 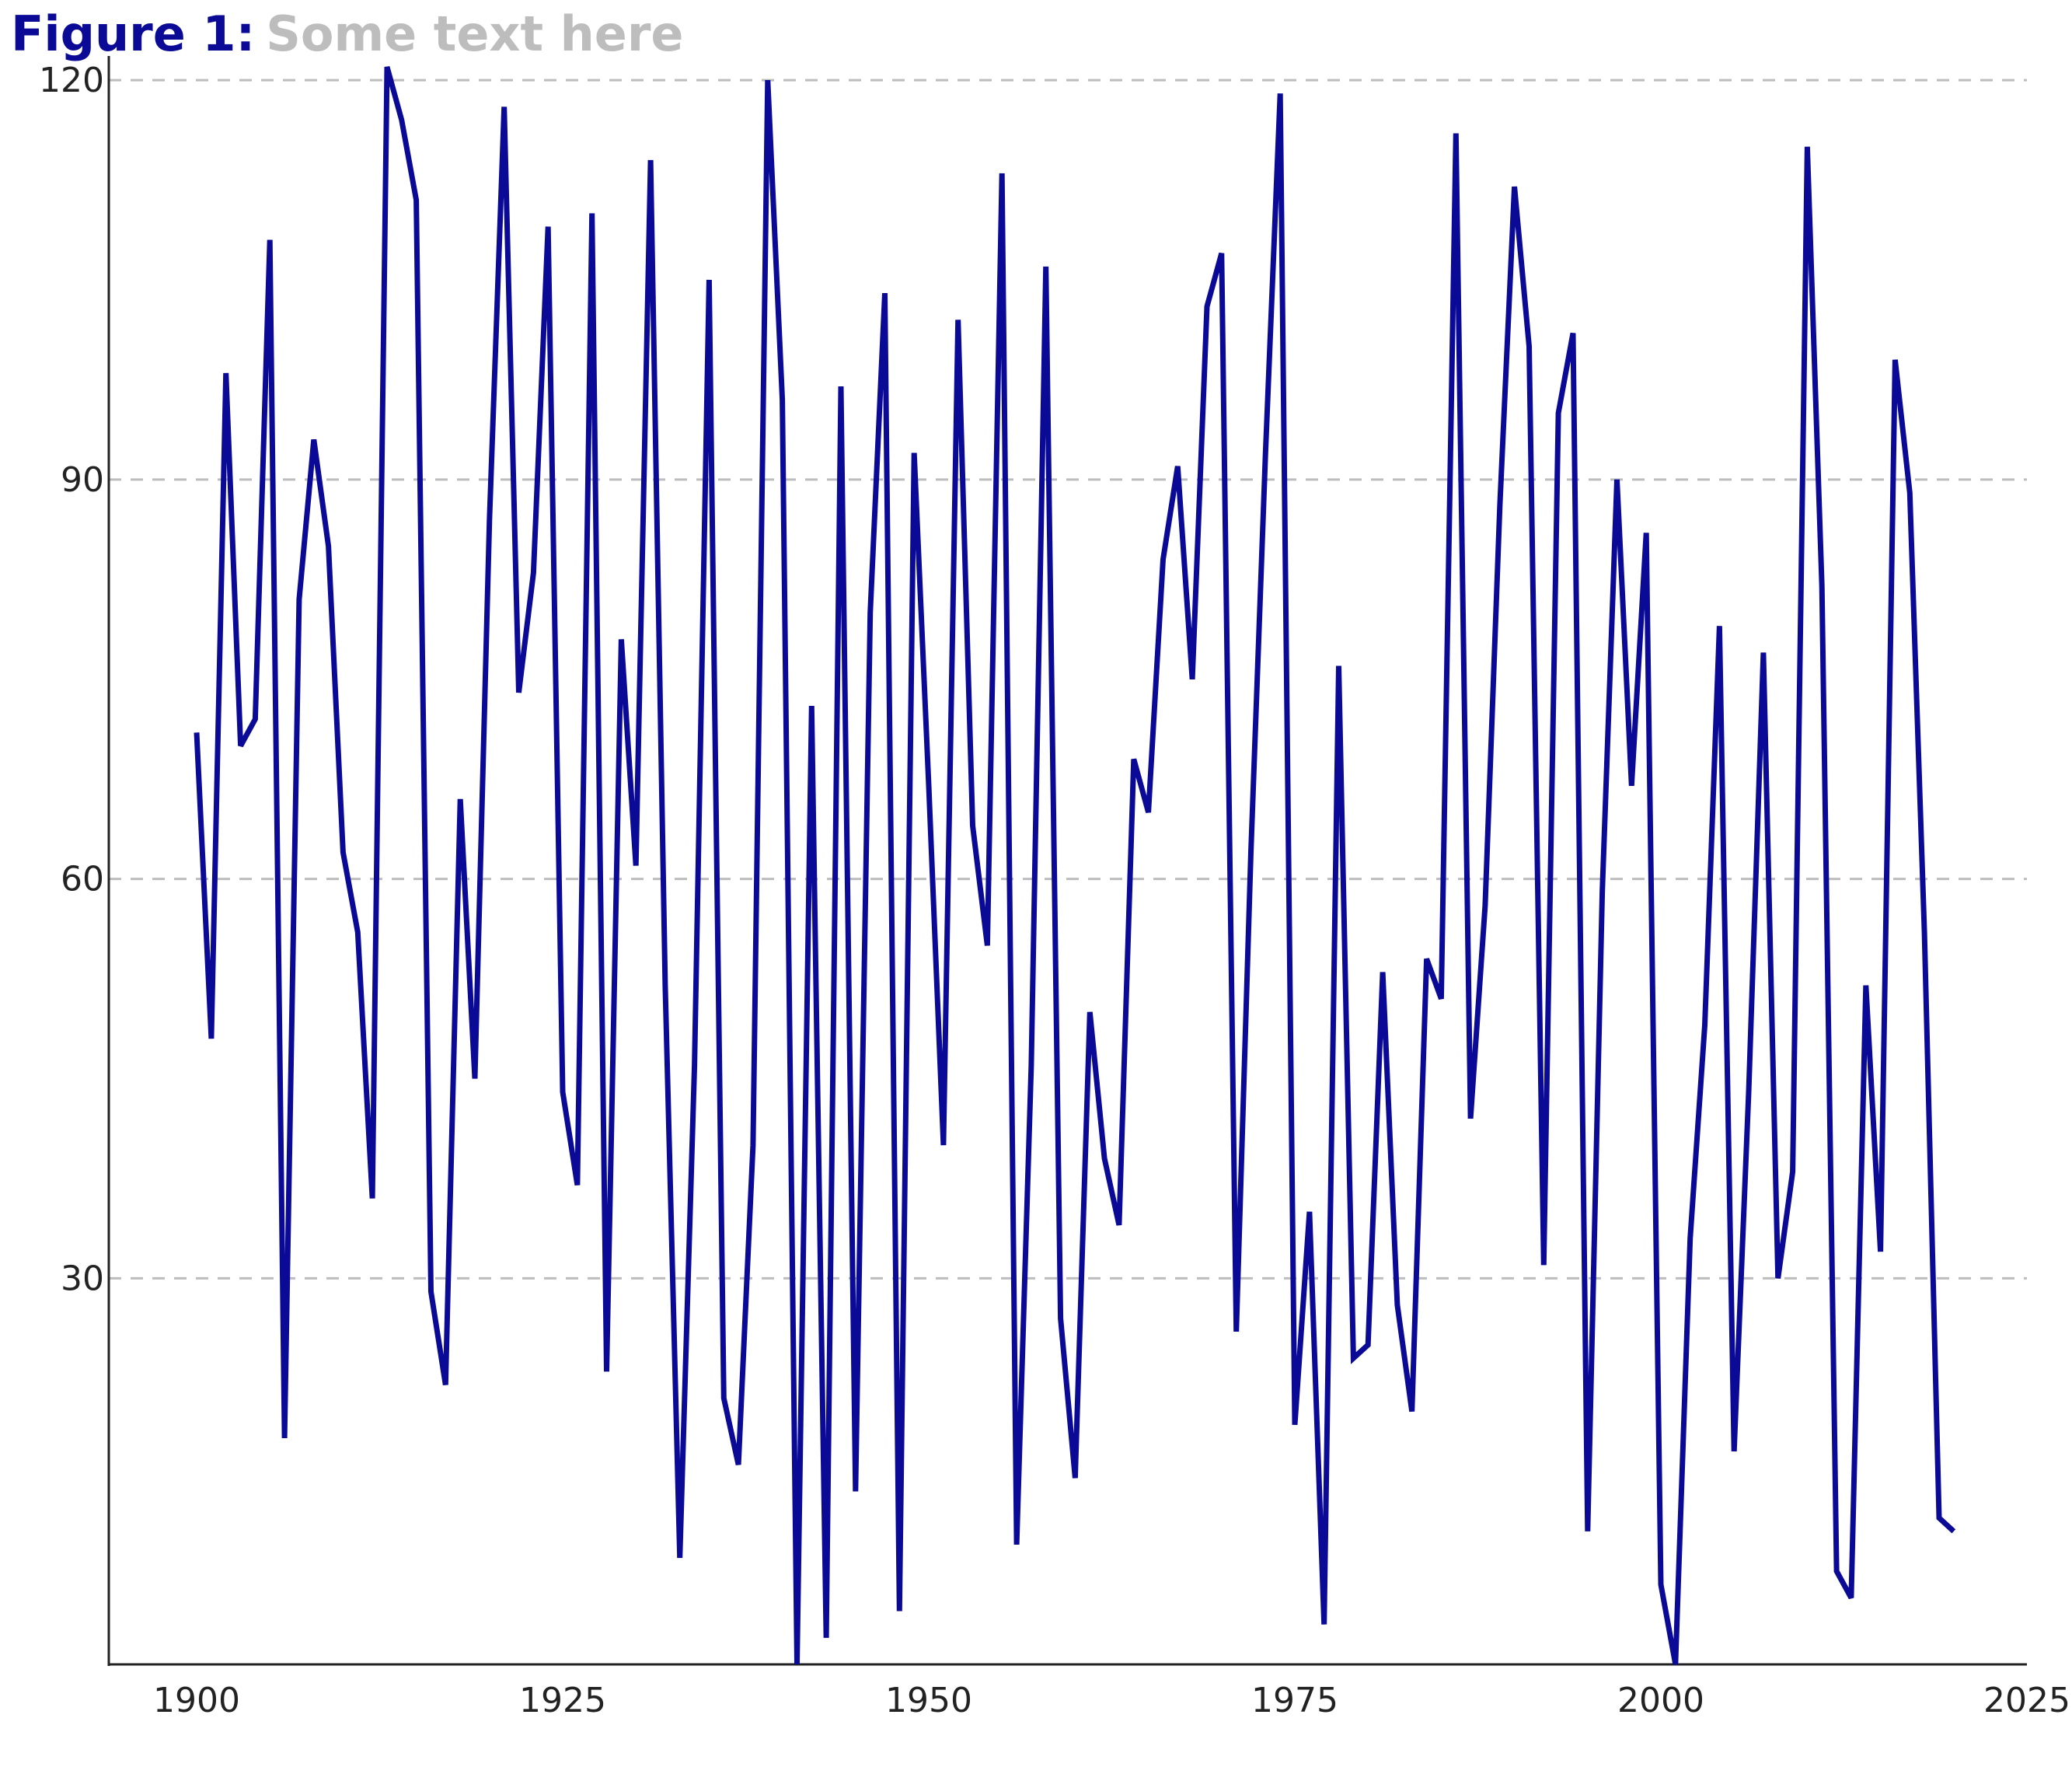 What do you see at coordinates (196, 1700) in the screenshot?
I see `x-tick-label: 1900` at bounding box center [196, 1700].